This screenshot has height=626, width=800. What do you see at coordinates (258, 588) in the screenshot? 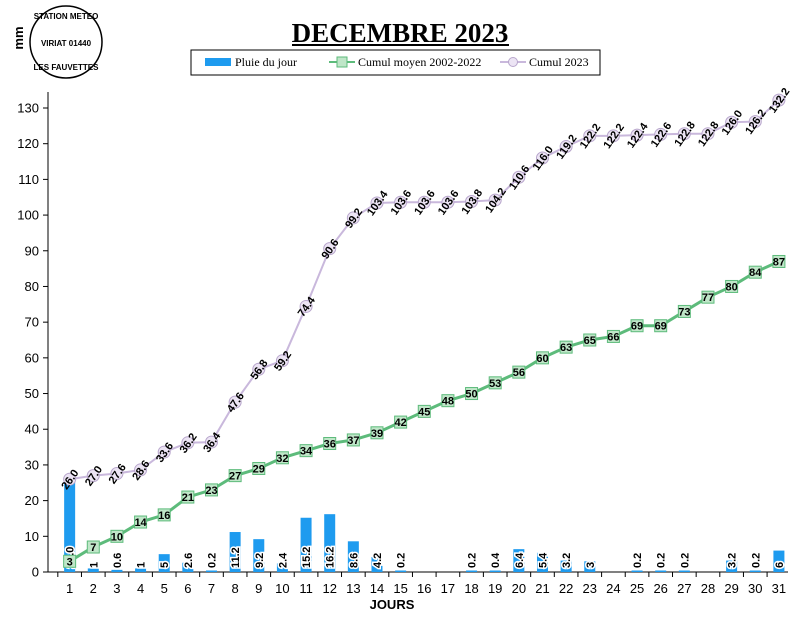
I see `x-tick-label: 9` at bounding box center [258, 588].